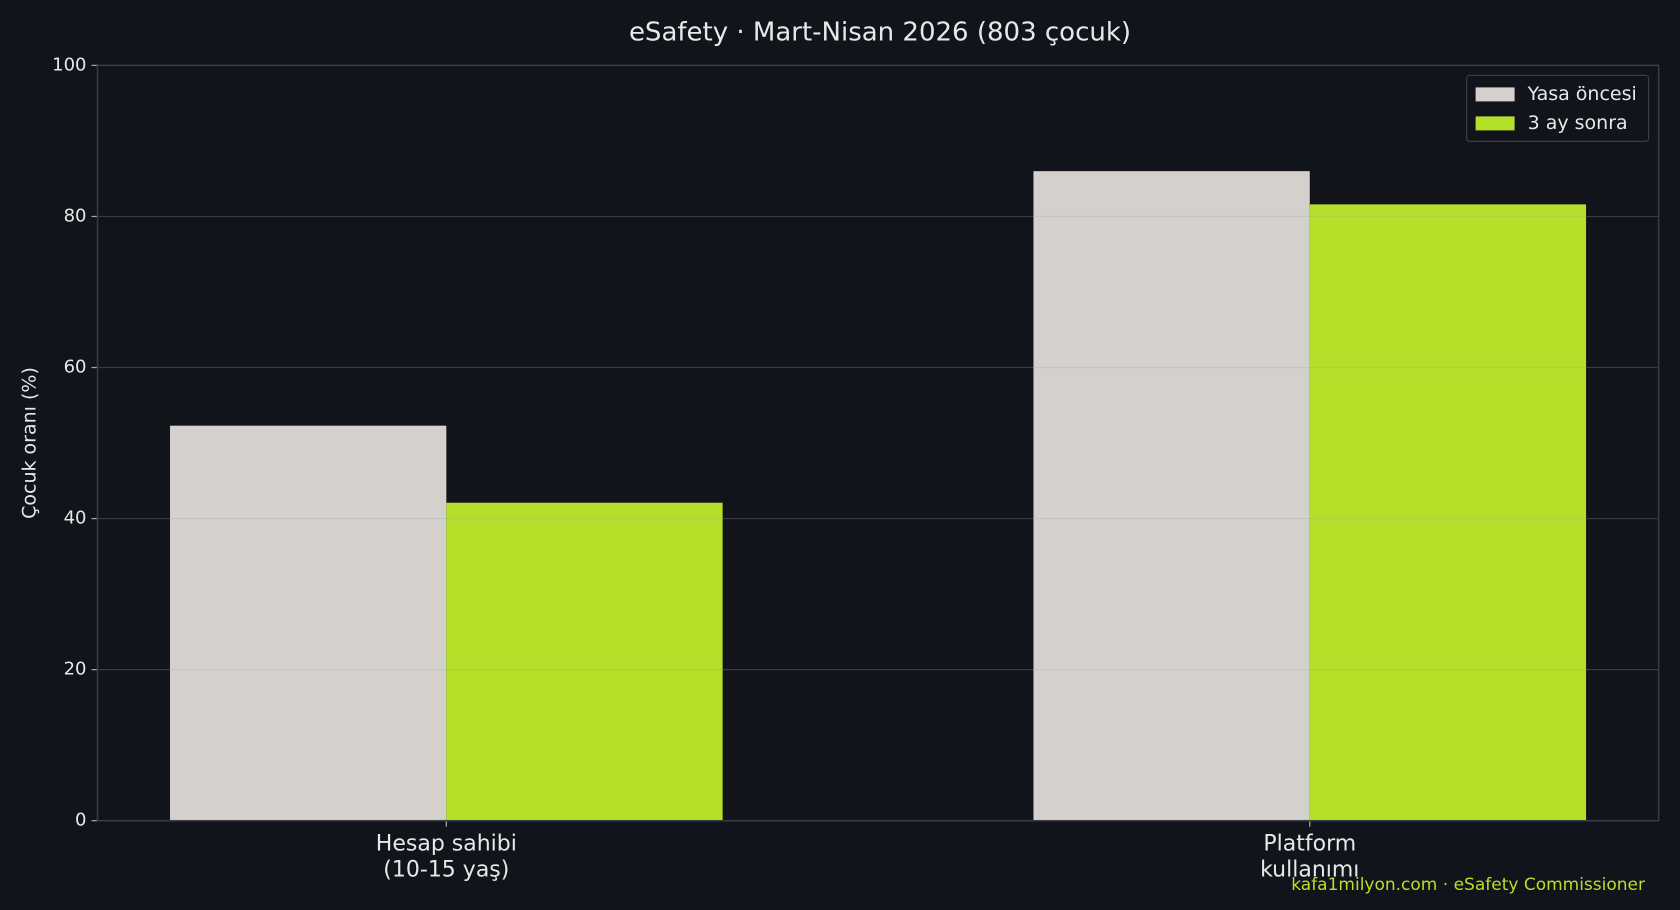  Describe the element at coordinates (80, 820) in the screenshot. I see `y-tick-label: 0` at that location.